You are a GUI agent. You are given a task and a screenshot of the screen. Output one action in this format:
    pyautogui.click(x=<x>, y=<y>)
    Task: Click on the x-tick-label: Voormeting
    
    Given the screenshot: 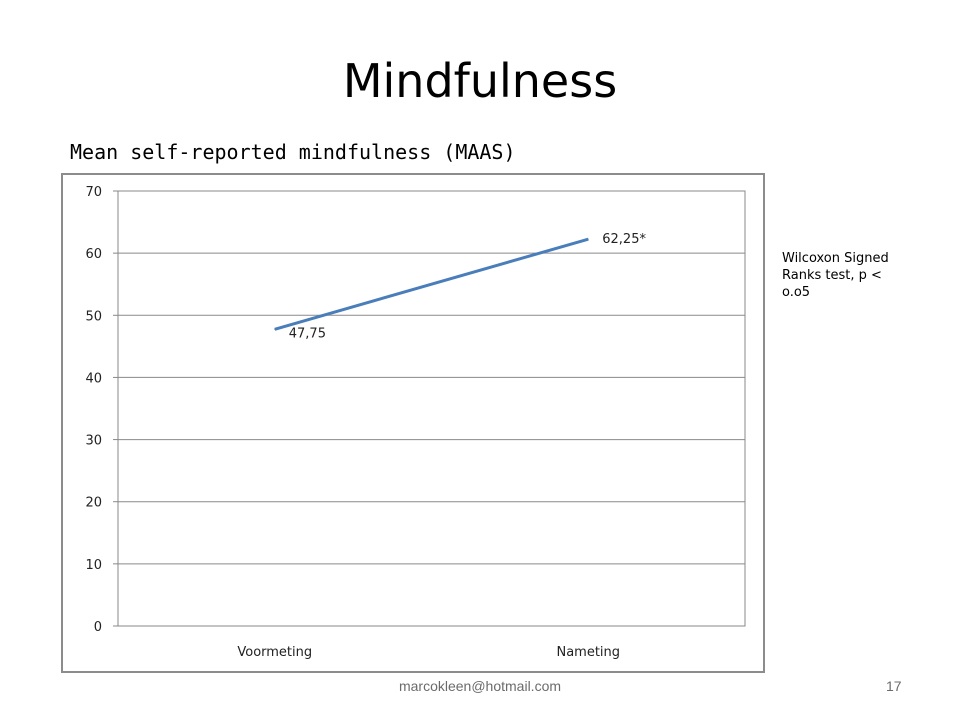 What is the action you would take?
    pyautogui.click(x=274, y=652)
    